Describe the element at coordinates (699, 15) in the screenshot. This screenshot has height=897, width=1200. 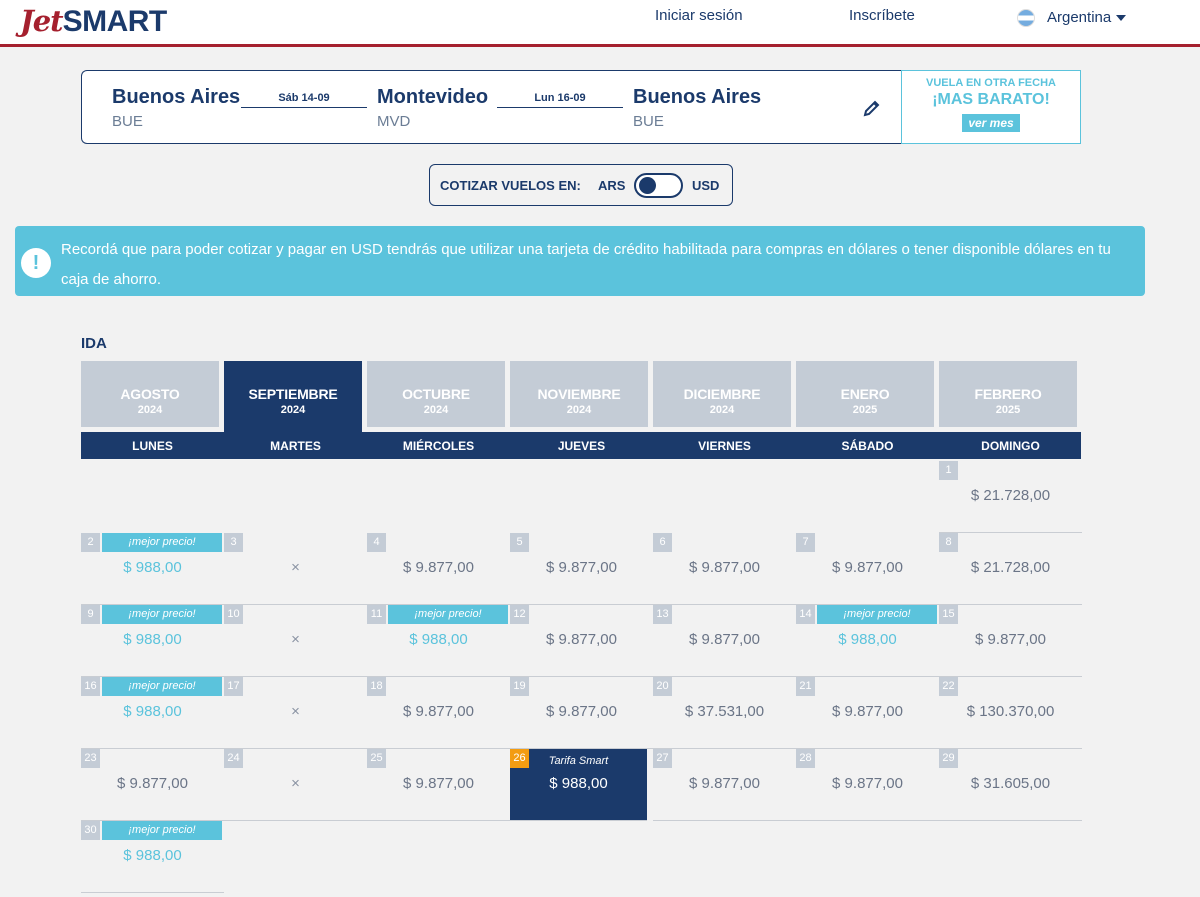
I see `login-link: Iniciar sesión` at that location.